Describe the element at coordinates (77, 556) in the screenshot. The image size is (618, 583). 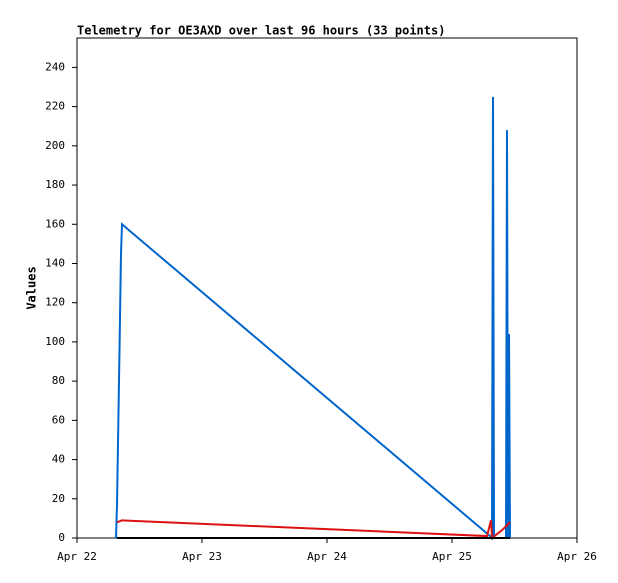
I see `x-tick-label: Apr 22` at that location.